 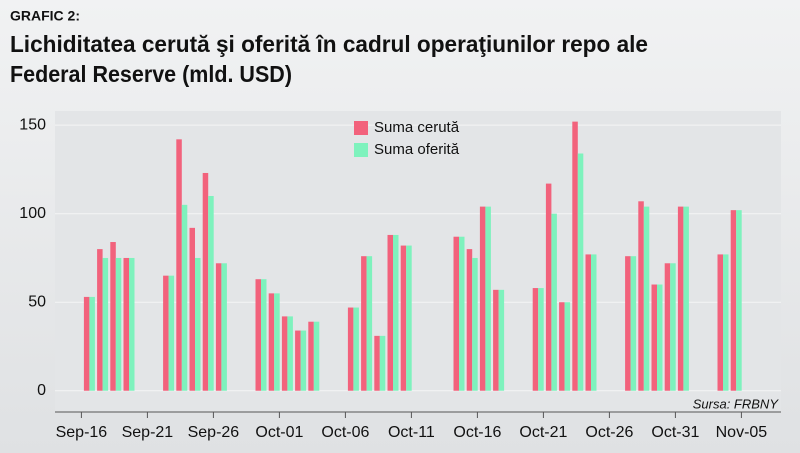 I want to click on x-tick-label: Oct-31, so click(x=675, y=432).